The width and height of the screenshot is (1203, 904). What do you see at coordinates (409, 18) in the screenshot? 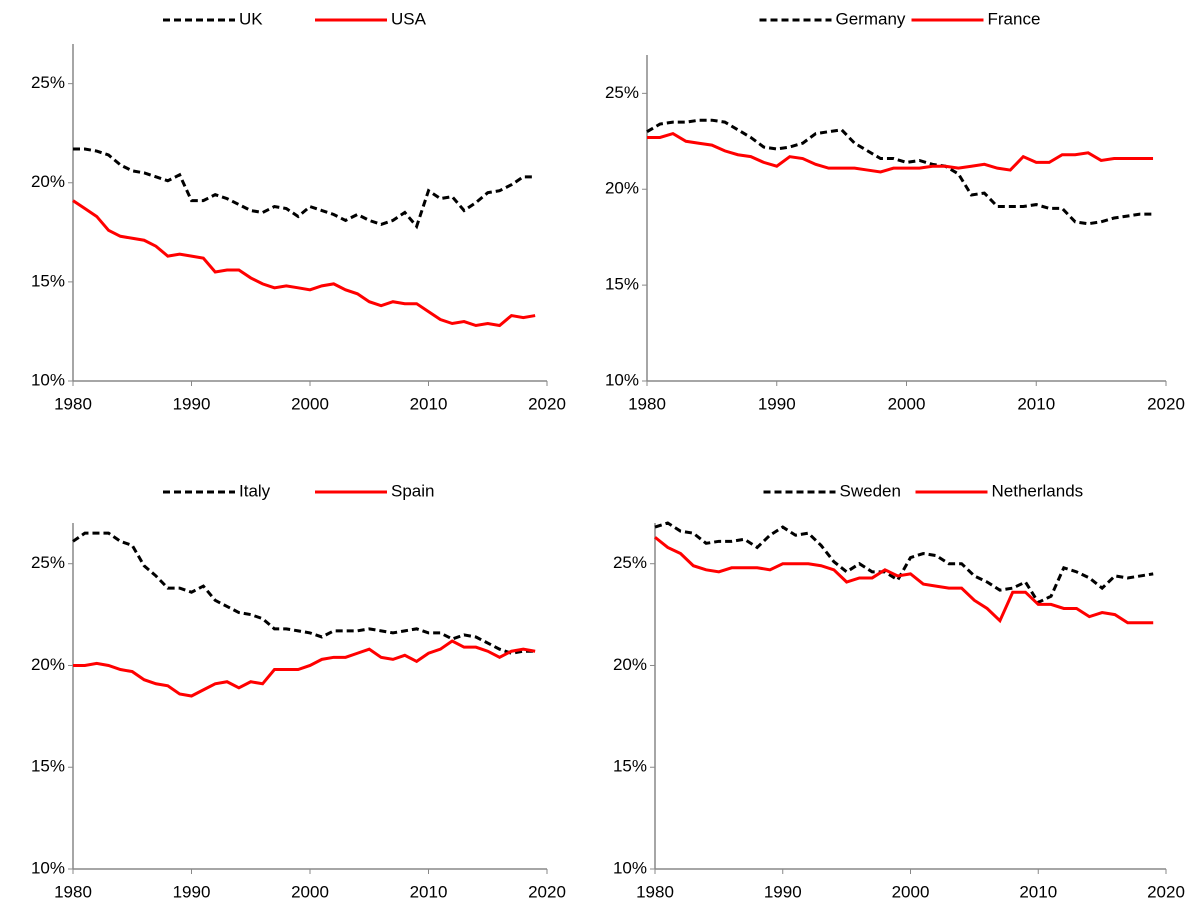
I see `legend-label: USA` at bounding box center [409, 18].